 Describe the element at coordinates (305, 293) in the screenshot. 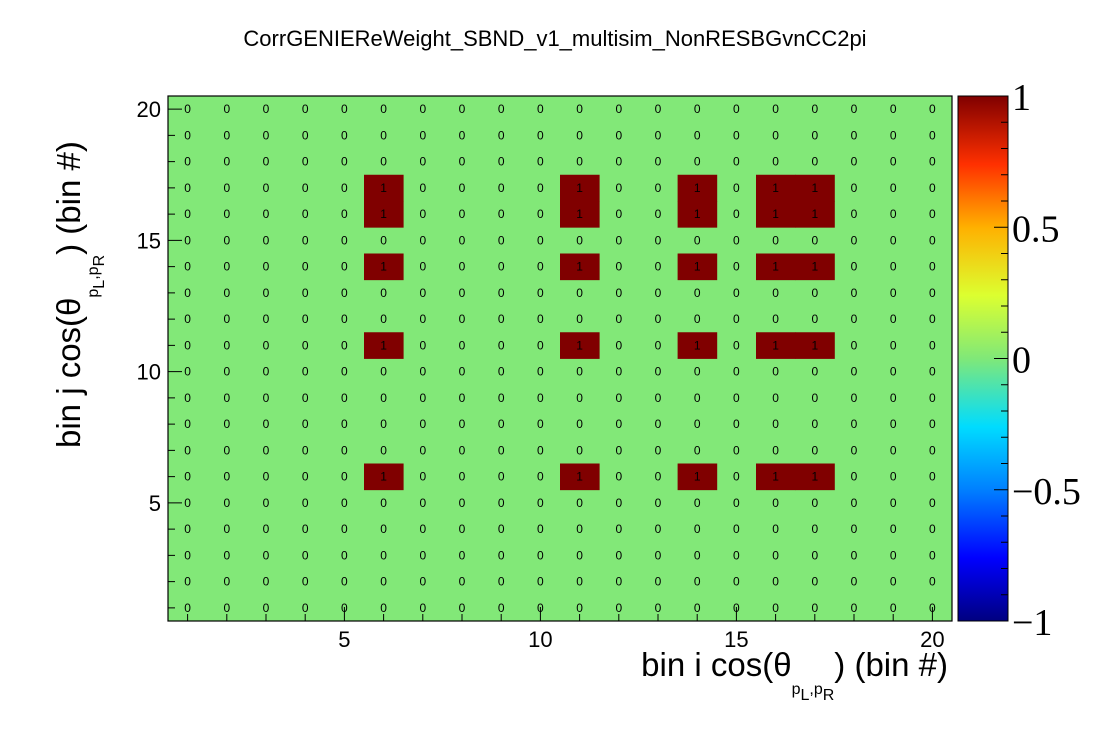

I see `cell-label-4-13: 0` at that location.